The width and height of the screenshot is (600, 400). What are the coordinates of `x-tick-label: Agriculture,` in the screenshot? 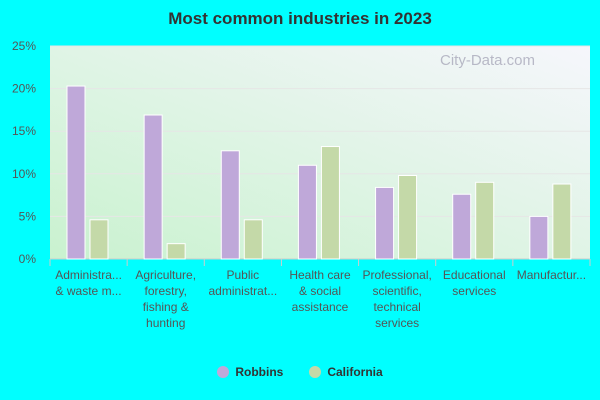 It's located at (165, 275).